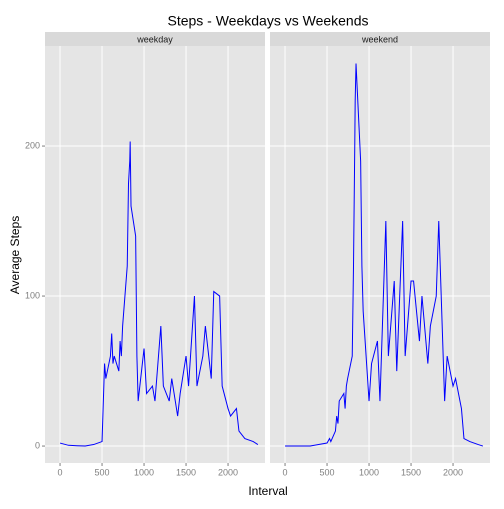  What do you see at coordinates (32, 145) in the screenshot?
I see `y-tick-label: 200` at bounding box center [32, 145].